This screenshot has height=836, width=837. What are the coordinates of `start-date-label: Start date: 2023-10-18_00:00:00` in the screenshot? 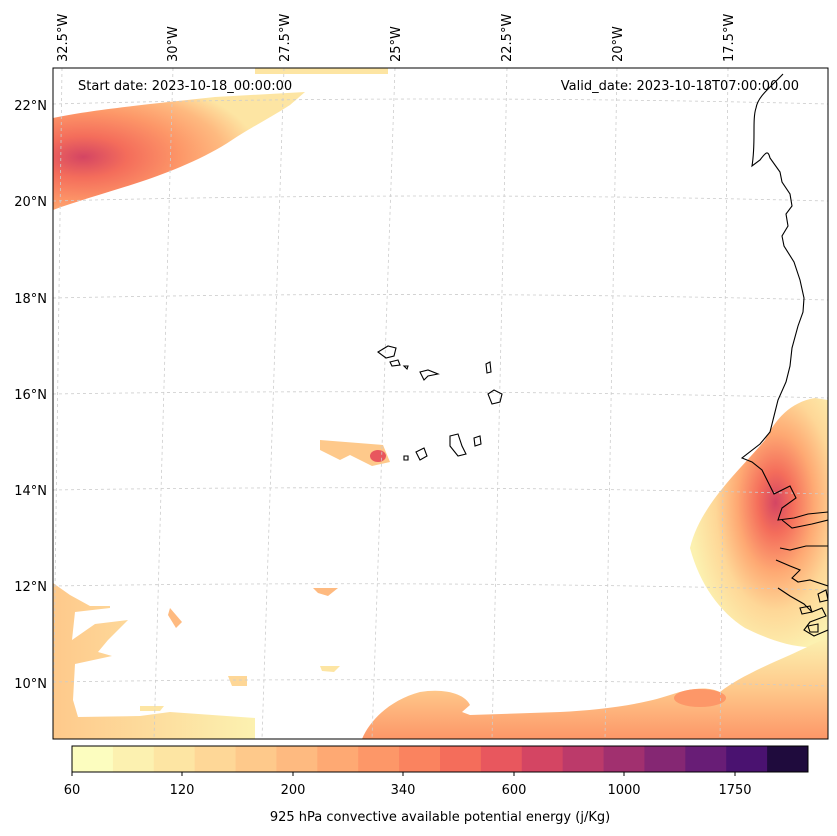 It's located at (185, 86).